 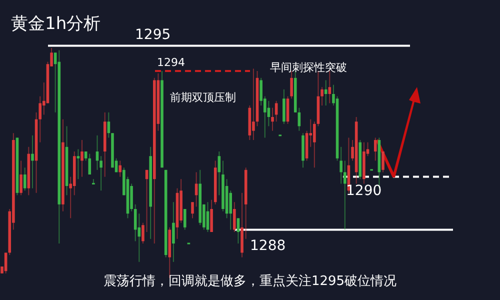 I want to click on annotation: 早间刺探性突破, so click(x=308, y=67).